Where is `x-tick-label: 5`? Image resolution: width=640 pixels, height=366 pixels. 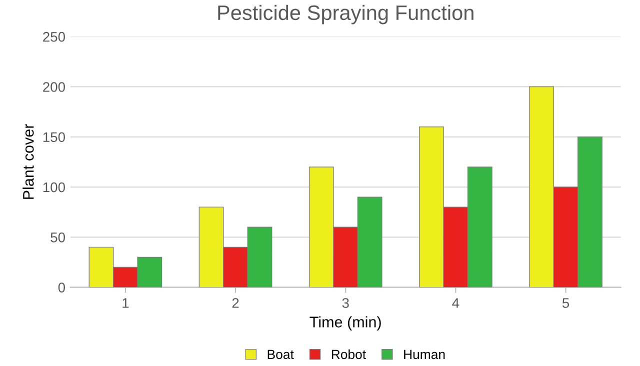 x-tick-label: 5 is located at coordinates (566, 303).